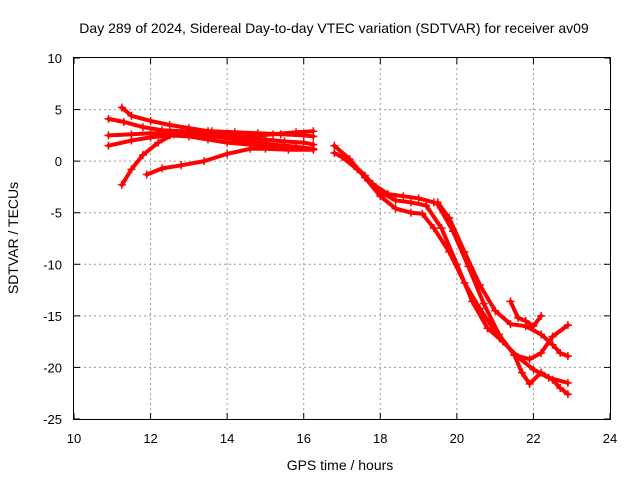 The image size is (640, 480). What do you see at coordinates (58, 110) in the screenshot?
I see `y-tick-label: 5` at bounding box center [58, 110].